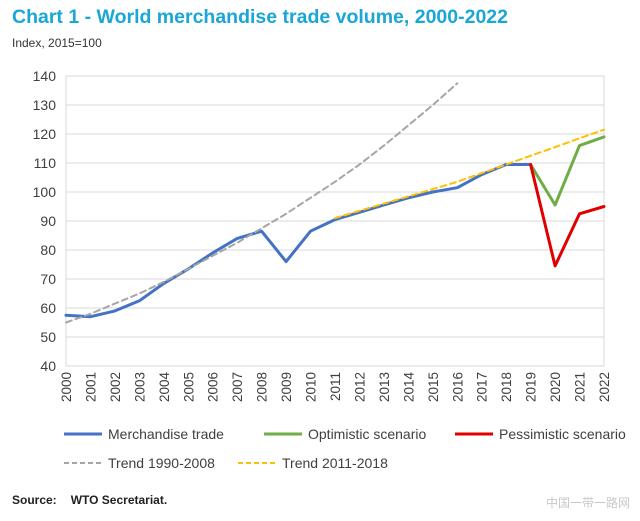  I want to click on x-tick-label: 2013, so click(384, 387).